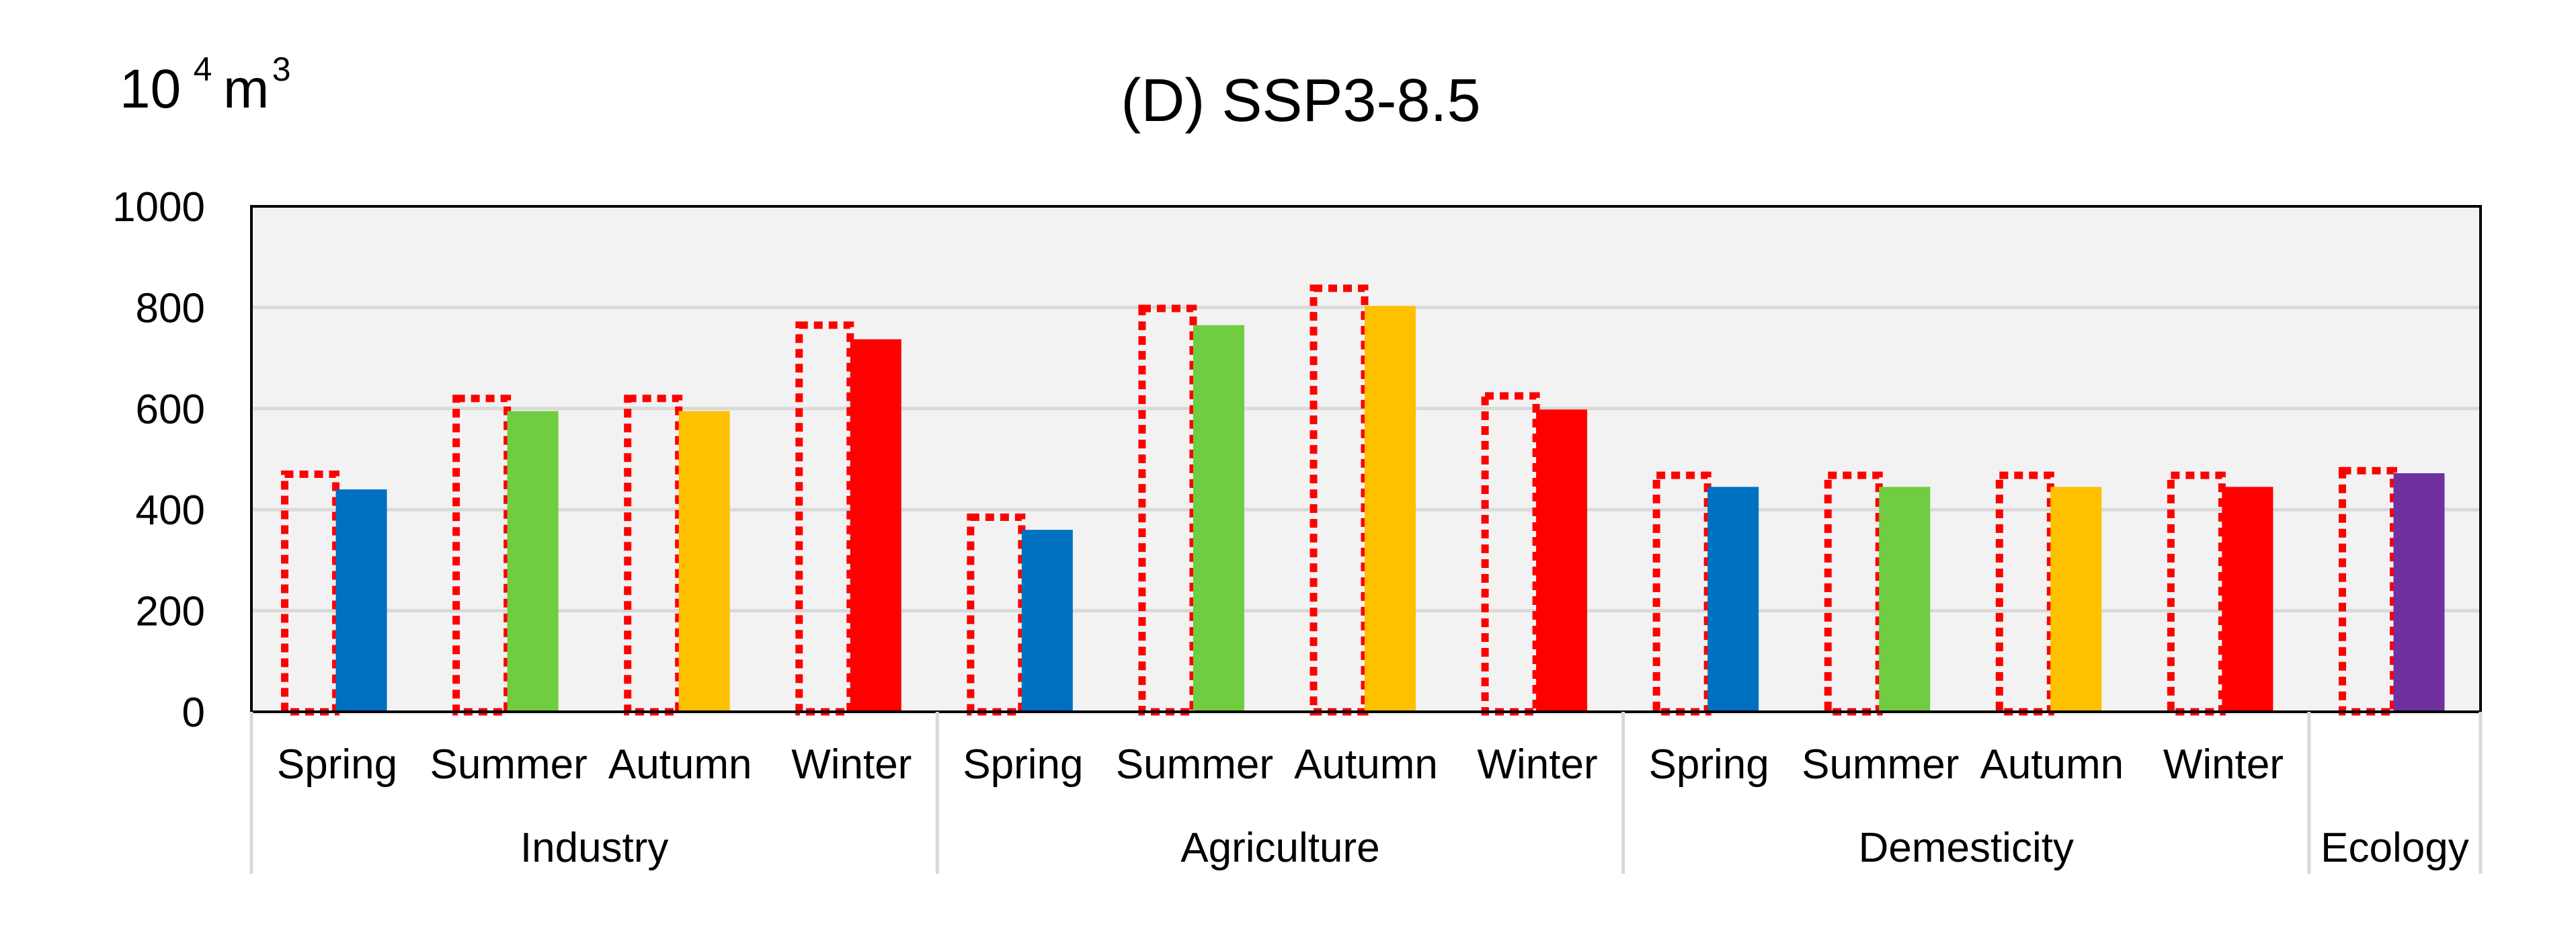 The image size is (2576, 939). Describe the element at coordinates (193, 713) in the screenshot. I see `y-tick-label: 0` at that location.